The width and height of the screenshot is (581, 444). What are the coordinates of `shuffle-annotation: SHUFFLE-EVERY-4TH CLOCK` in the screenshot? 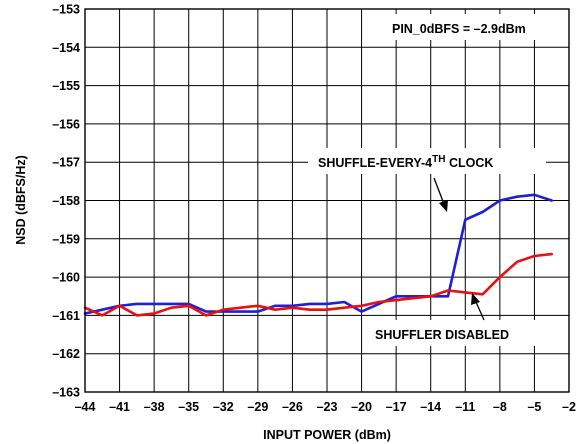 It's located at (405, 162).